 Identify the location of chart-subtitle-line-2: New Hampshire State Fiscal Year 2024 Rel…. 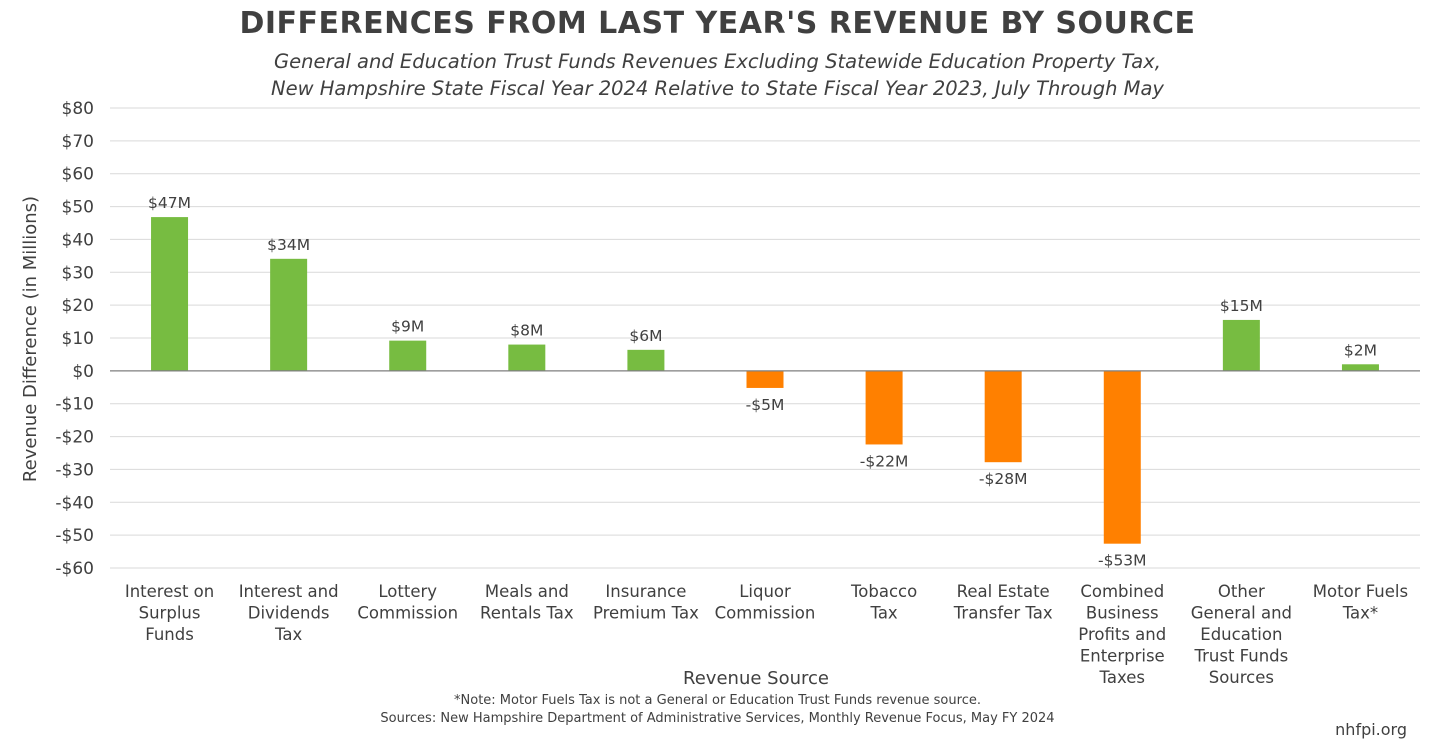
(717, 88).